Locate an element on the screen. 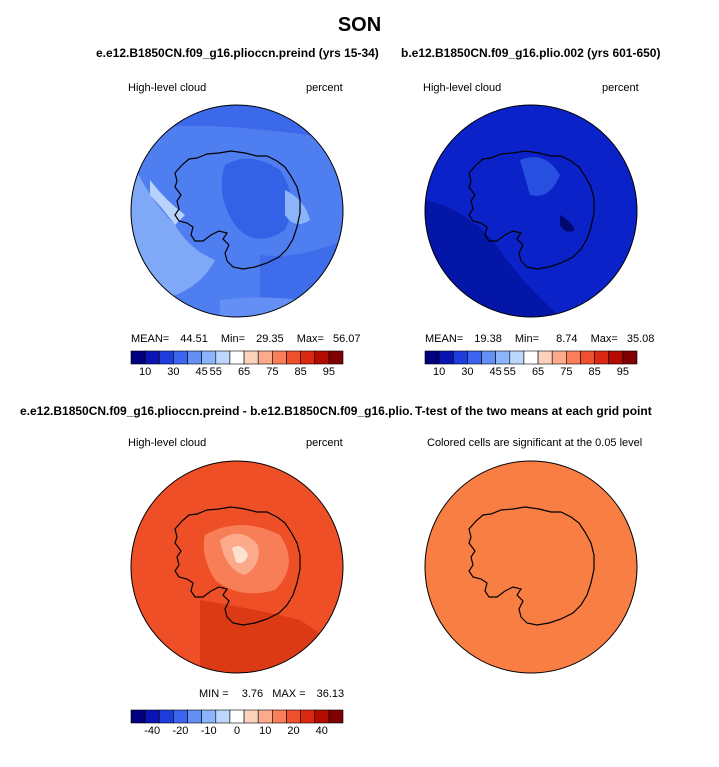 The width and height of the screenshot is (719, 767). colorbar-panel-1: 10 30 45 55 65 75 85 95 is located at coordinates (237, 364).